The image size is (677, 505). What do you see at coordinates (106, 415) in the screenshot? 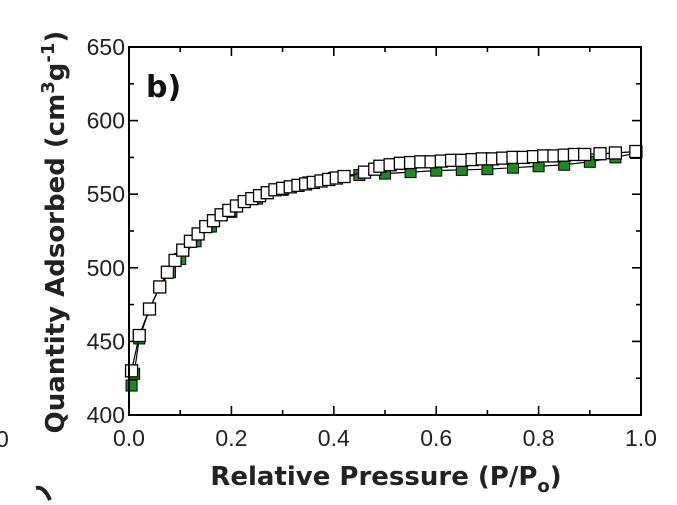
I see `y-tick-label: 400` at bounding box center [106, 415].